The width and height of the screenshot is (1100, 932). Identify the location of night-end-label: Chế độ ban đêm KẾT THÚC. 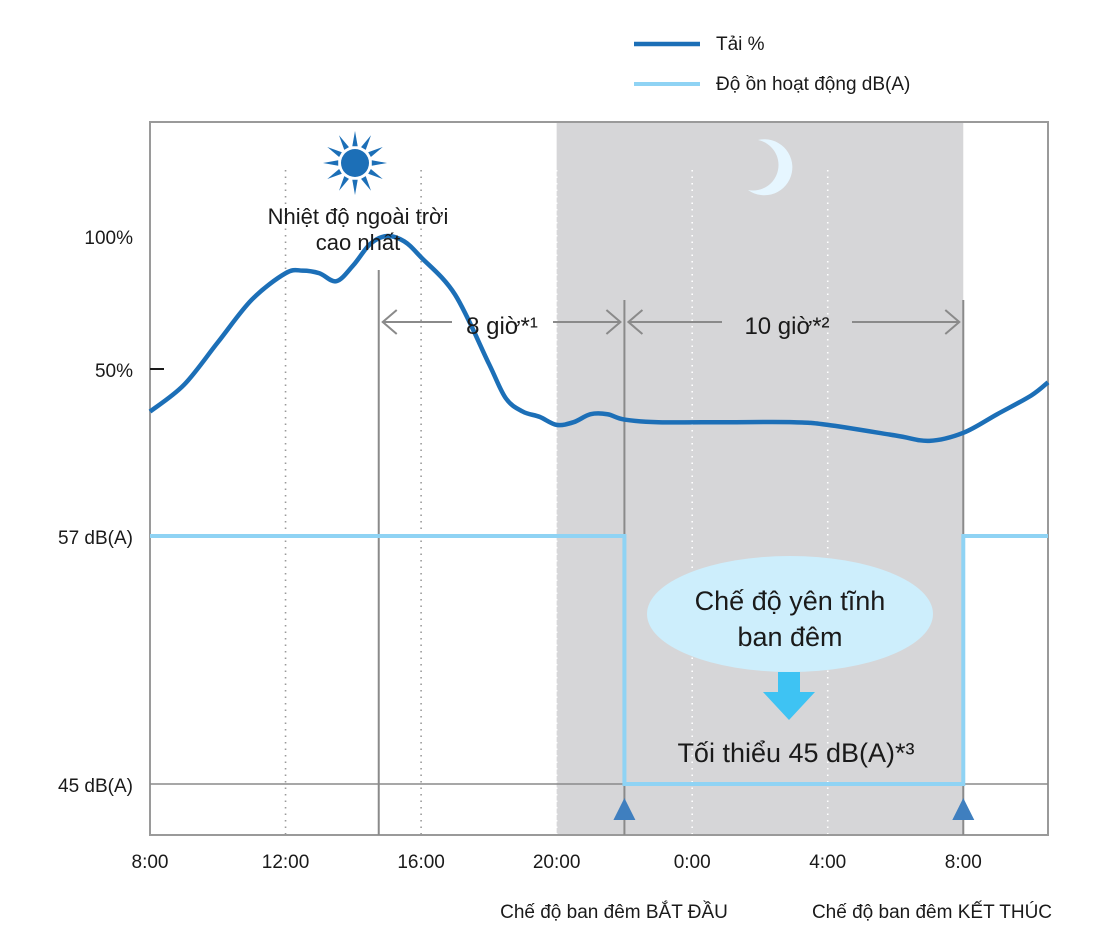
(932, 912).